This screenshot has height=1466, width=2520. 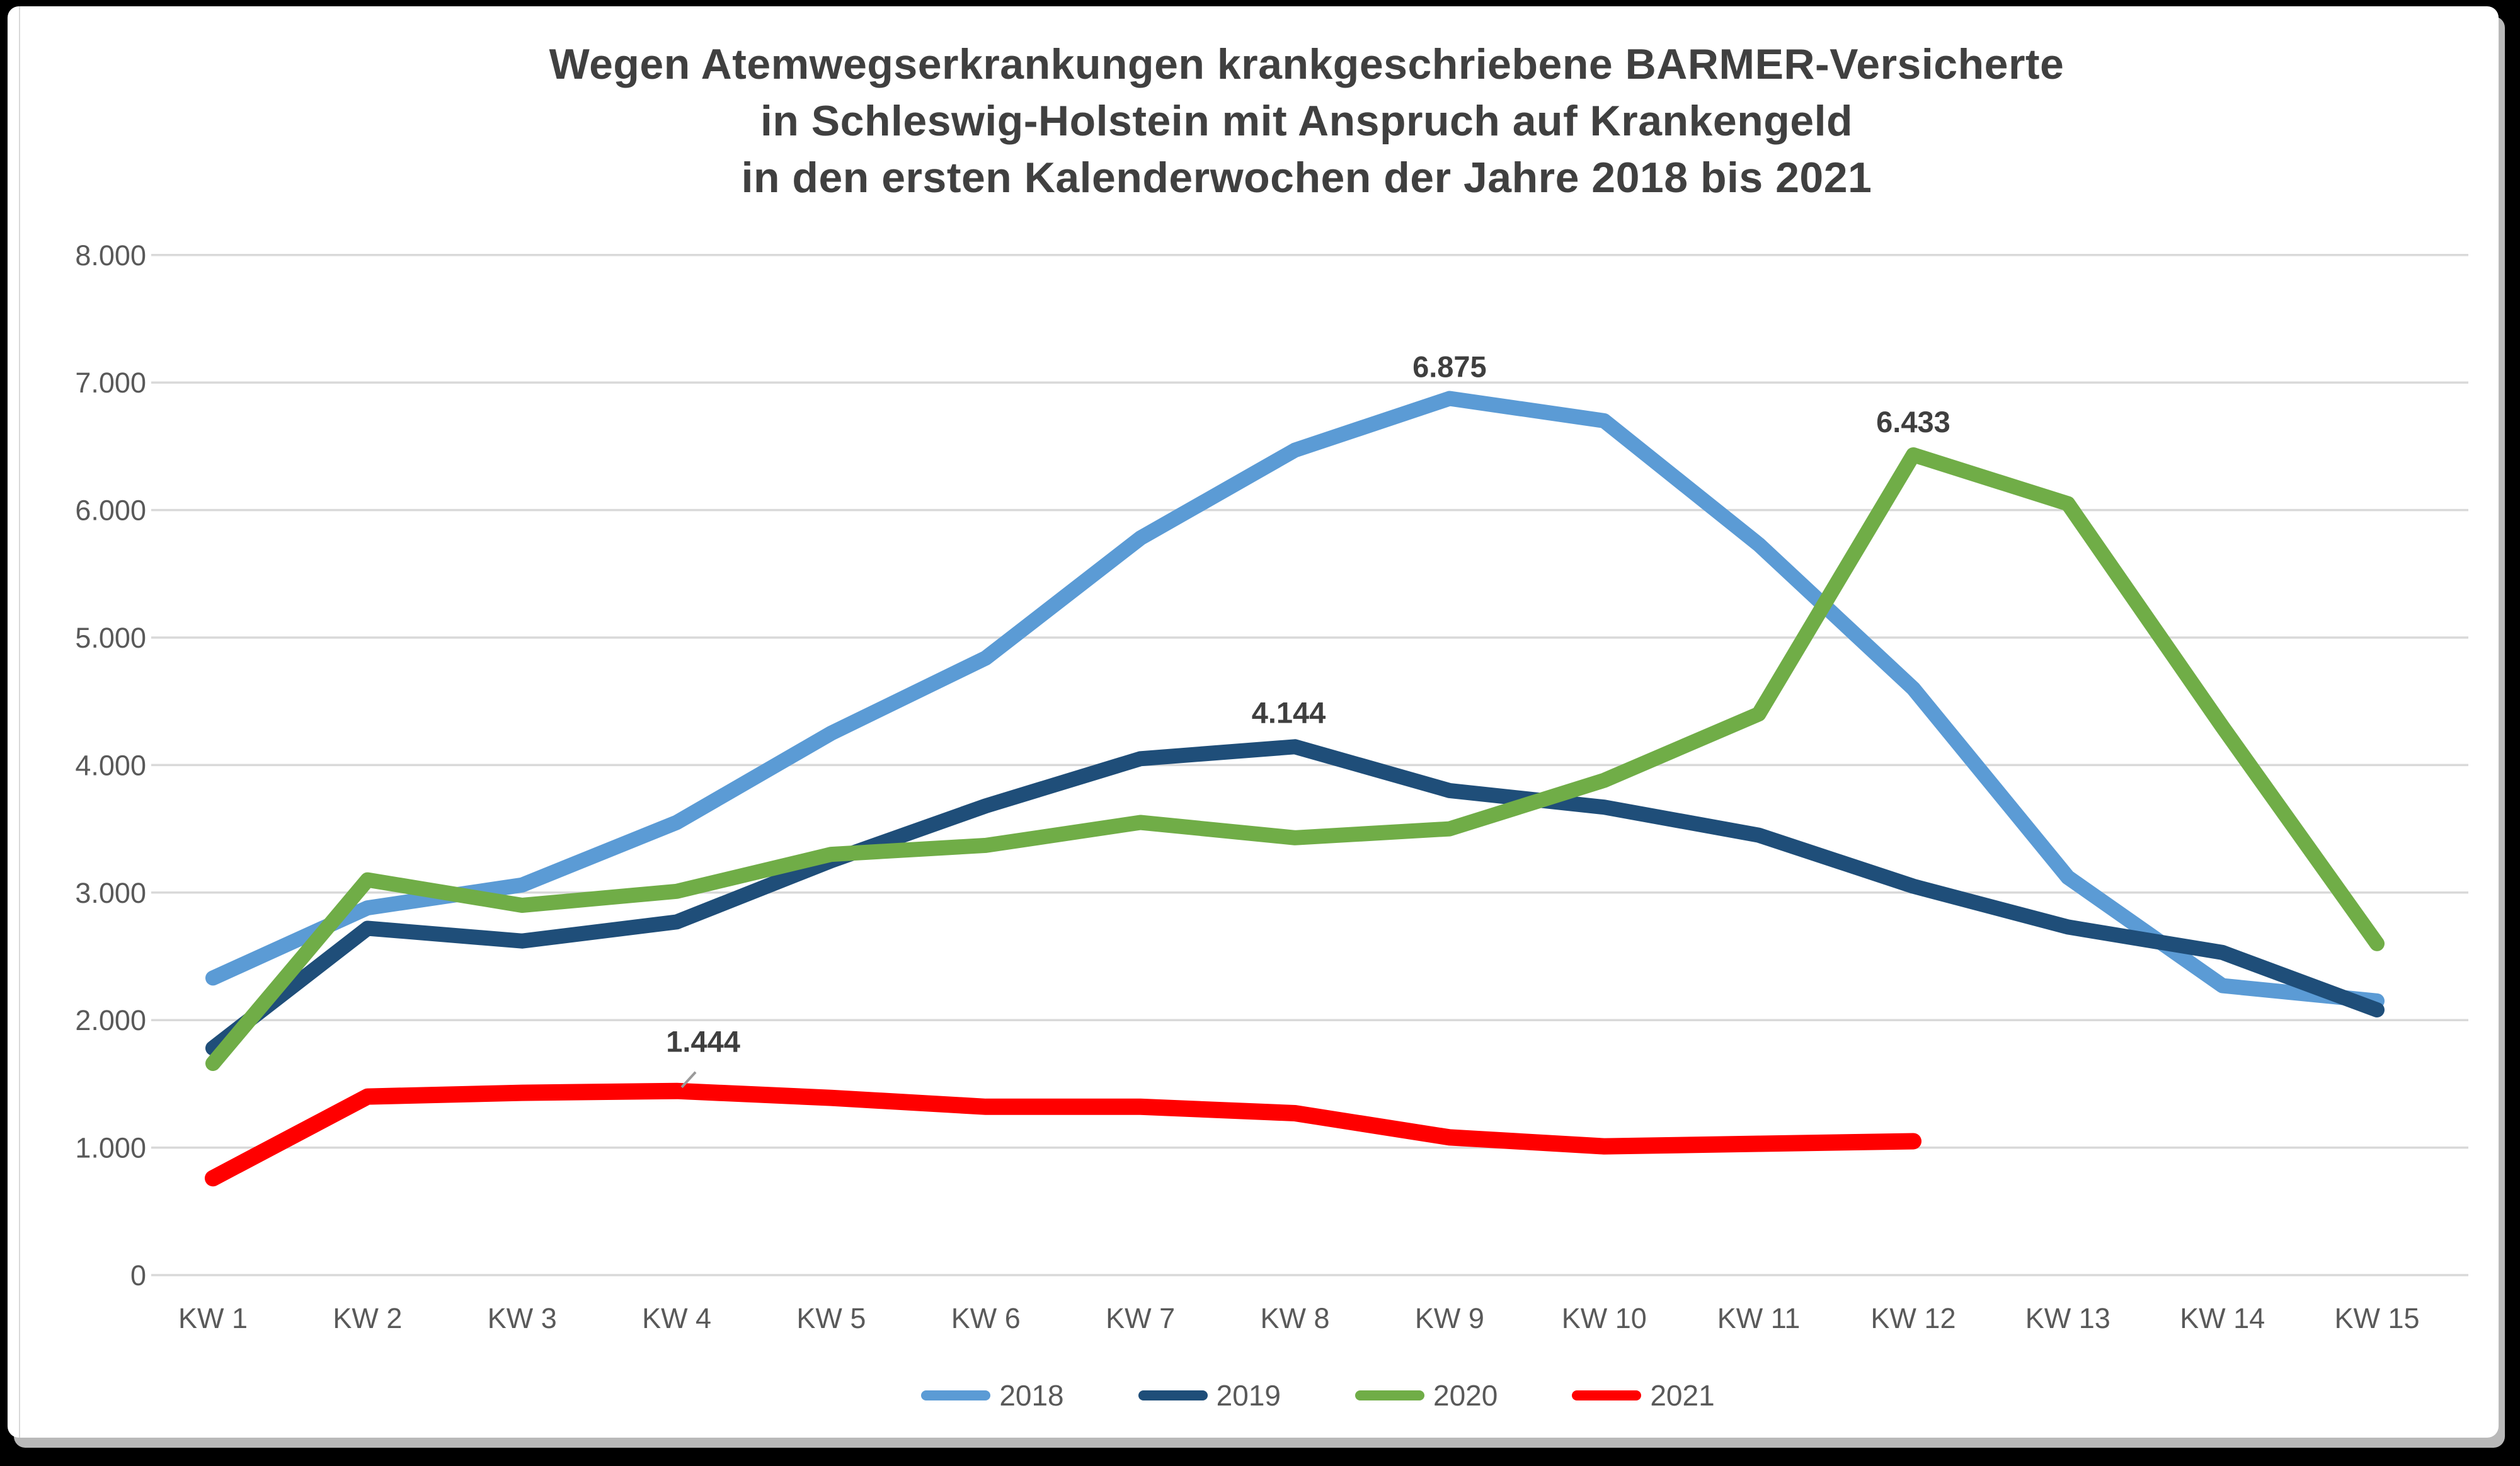 I want to click on legend-label-2018: 2018, so click(x=1031, y=1395).